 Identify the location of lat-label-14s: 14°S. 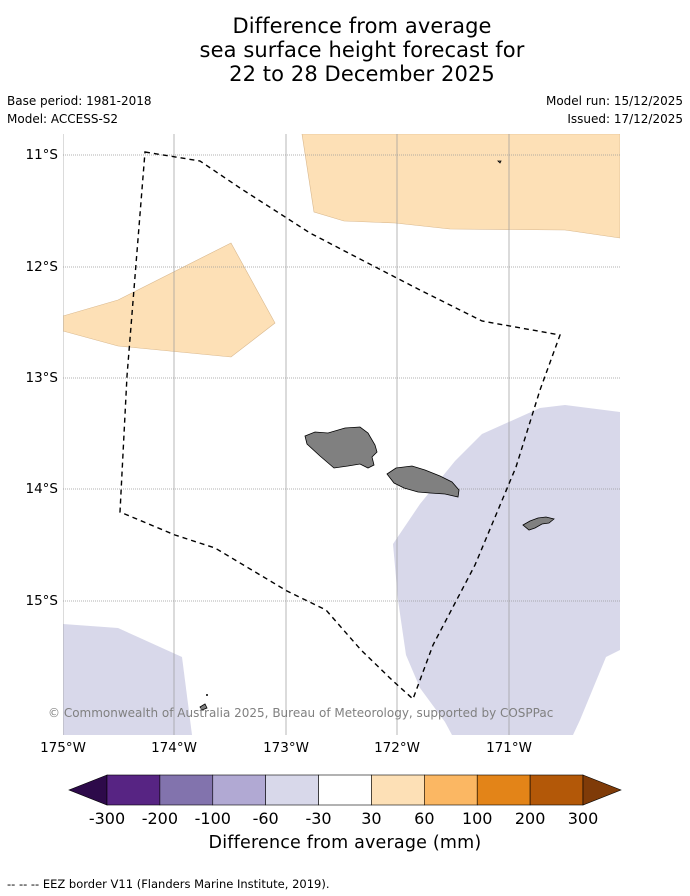
(42, 489).